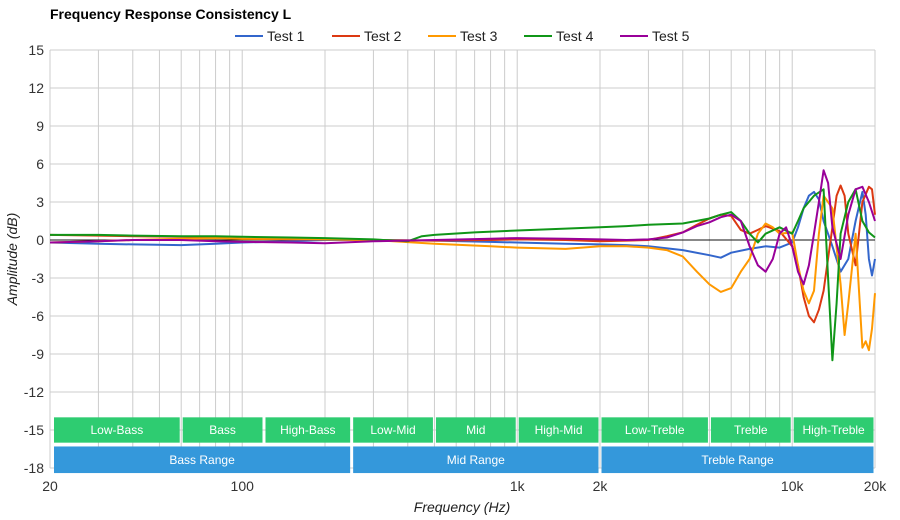 The image size is (900, 520). I want to click on y-tick-label: 6, so click(40, 164).